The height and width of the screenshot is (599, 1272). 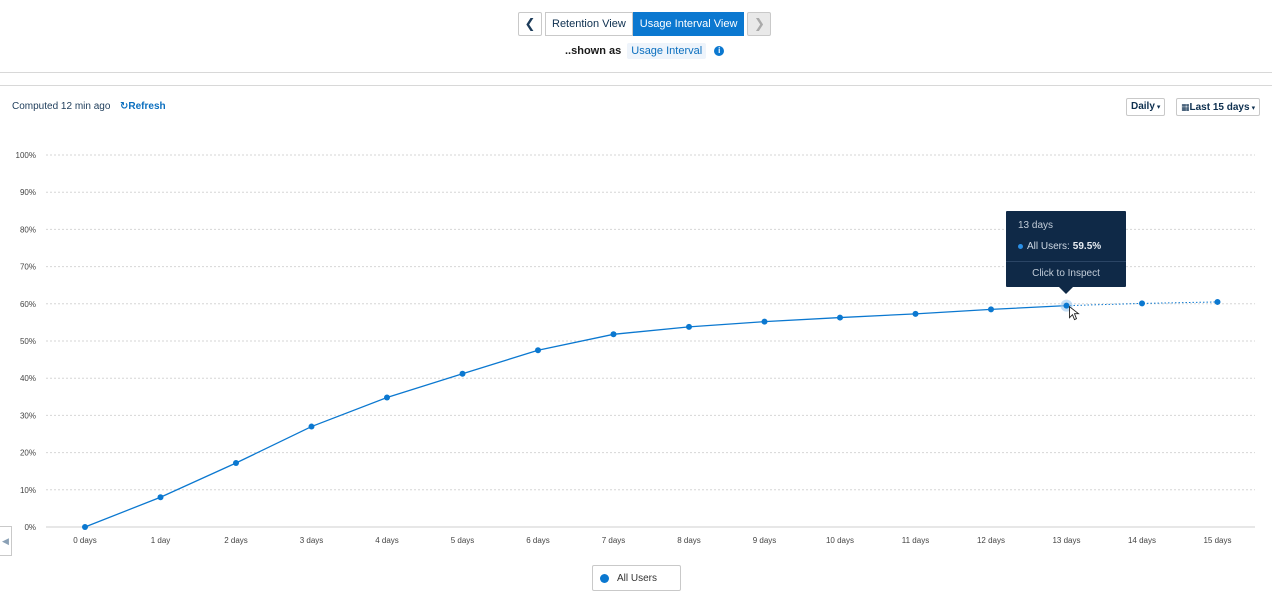 I want to click on refresh-button: ↻Refresh, so click(x=143, y=106).